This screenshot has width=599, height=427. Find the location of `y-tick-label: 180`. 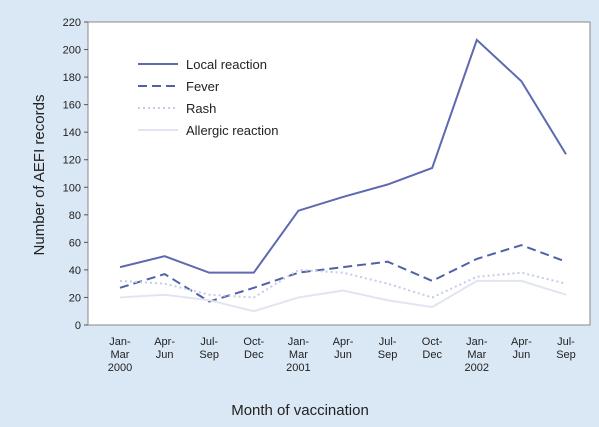

y-tick-label: 180 is located at coordinates (72, 78).